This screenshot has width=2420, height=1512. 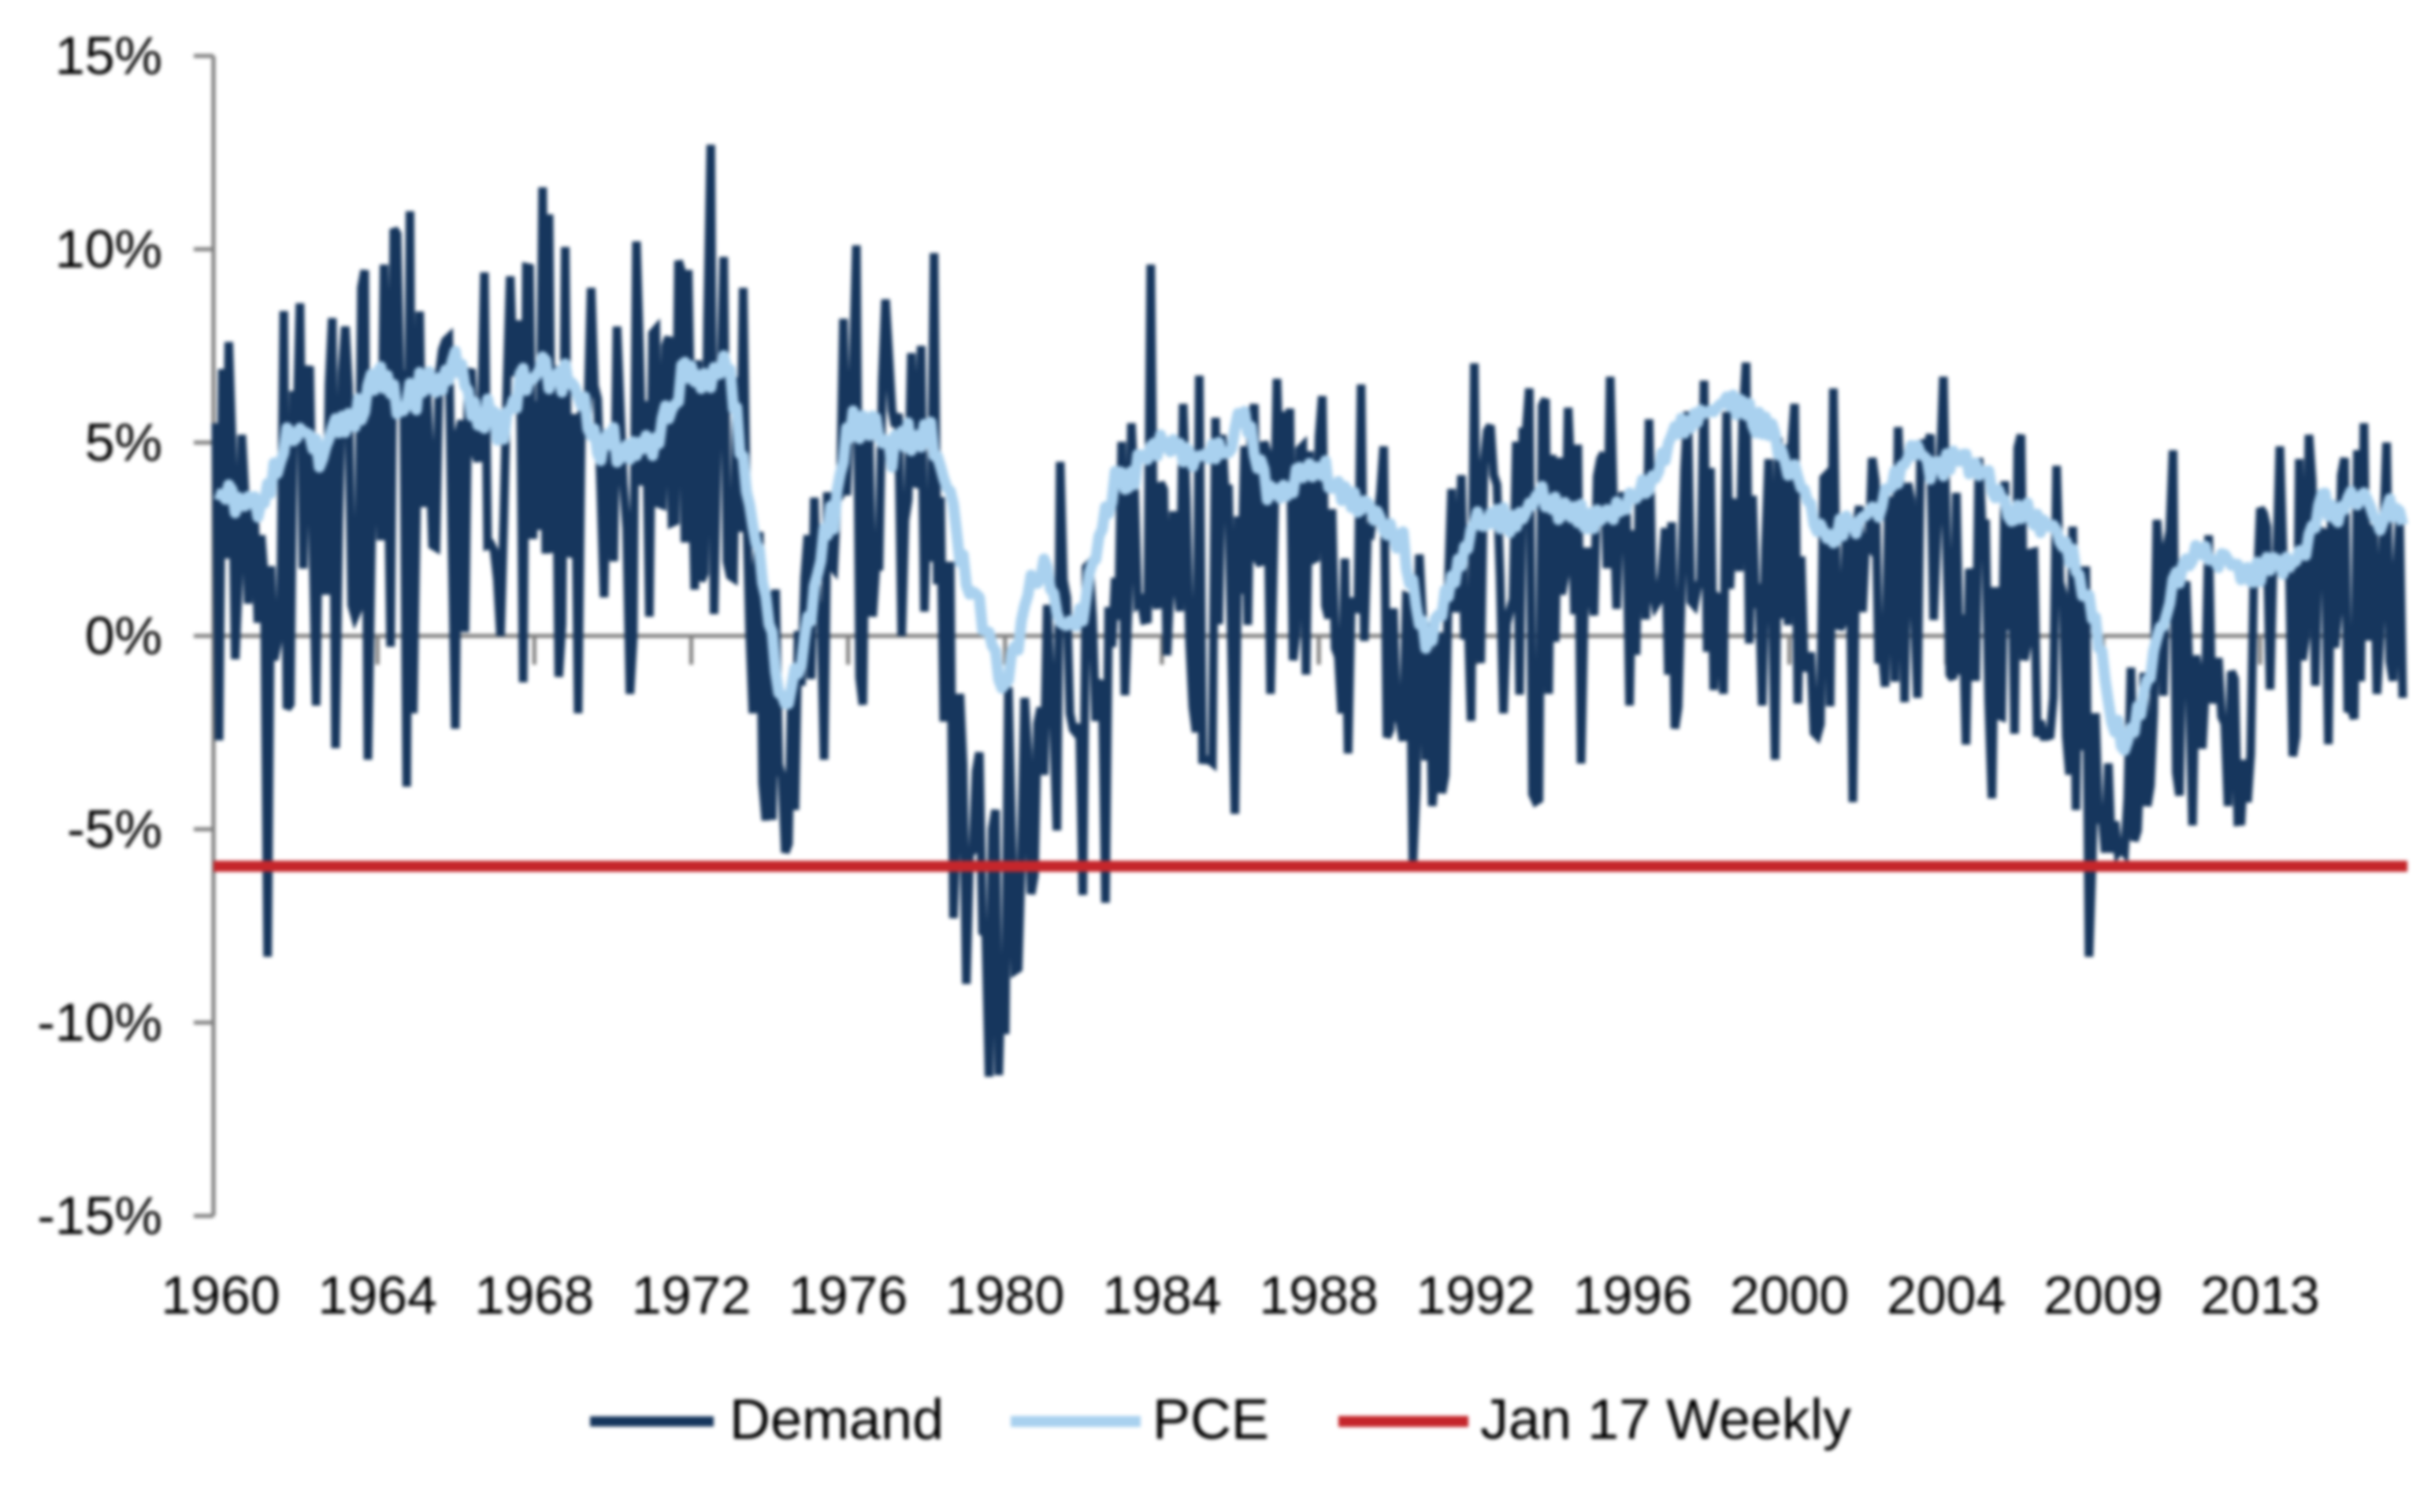 What do you see at coordinates (377, 1295) in the screenshot?
I see `svg-text: 1964` at bounding box center [377, 1295].